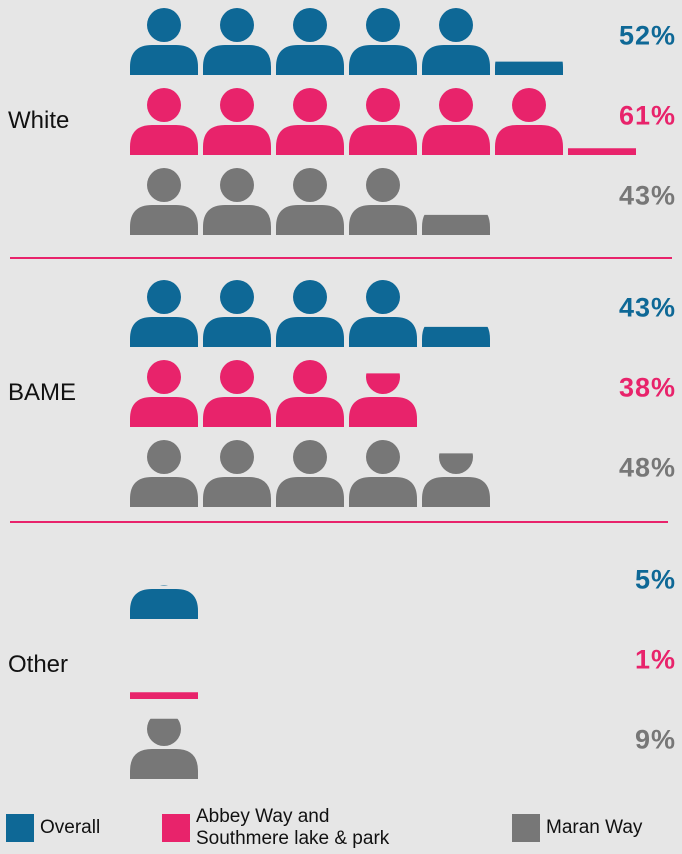 The height and width of the screenshot is (854, 682). What do you see at coordinates (293, 827) in the screenshot?
I see `legend-label: Abbey Way and Southmere lake & park` at bounding box center [293, 827].